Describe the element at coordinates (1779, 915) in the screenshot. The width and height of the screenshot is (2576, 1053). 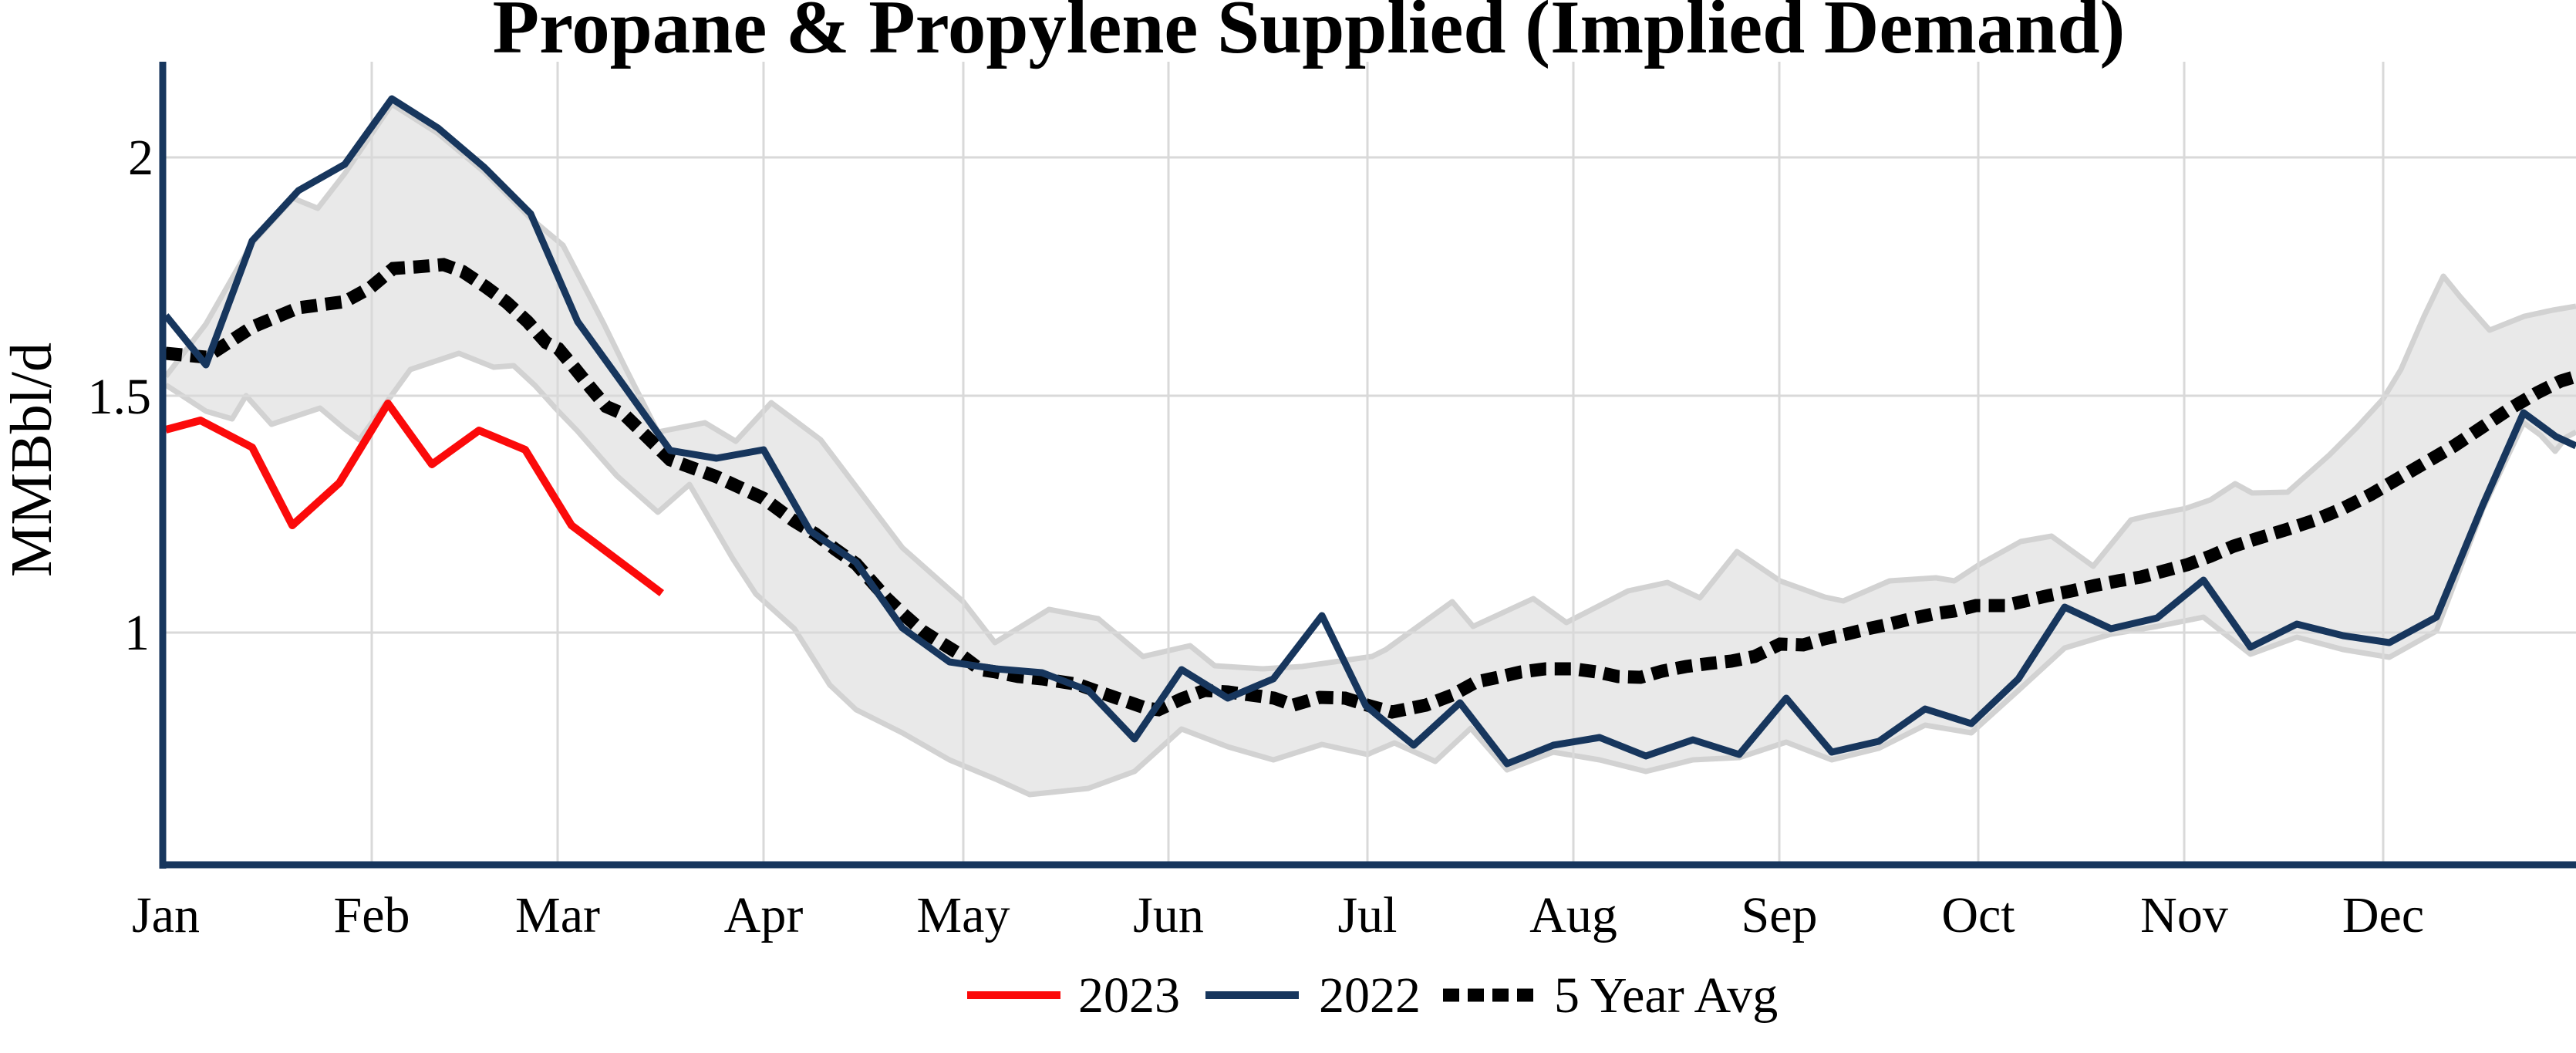
I see `svg-text: Sep` at that location.